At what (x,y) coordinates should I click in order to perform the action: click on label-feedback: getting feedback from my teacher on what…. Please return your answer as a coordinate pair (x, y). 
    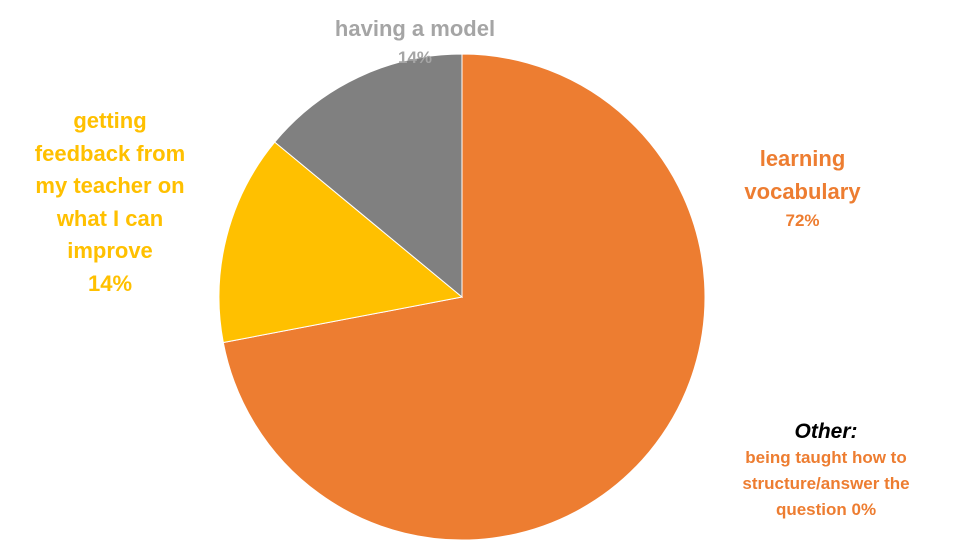
    Looking at the image, I should click on (110, 202).